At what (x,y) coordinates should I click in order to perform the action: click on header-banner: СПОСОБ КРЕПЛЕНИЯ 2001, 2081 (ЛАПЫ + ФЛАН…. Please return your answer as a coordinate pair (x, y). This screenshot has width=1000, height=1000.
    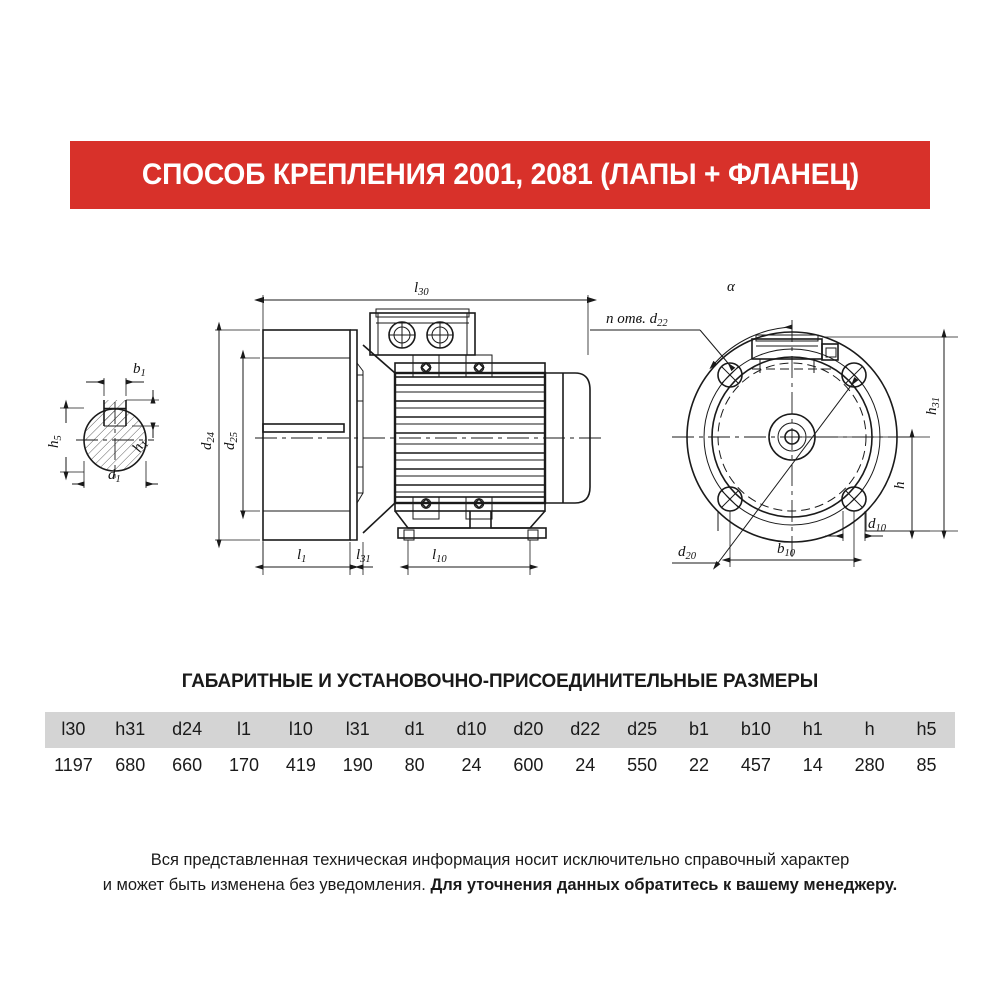
    Looking at the image, I should click on (500, 175).